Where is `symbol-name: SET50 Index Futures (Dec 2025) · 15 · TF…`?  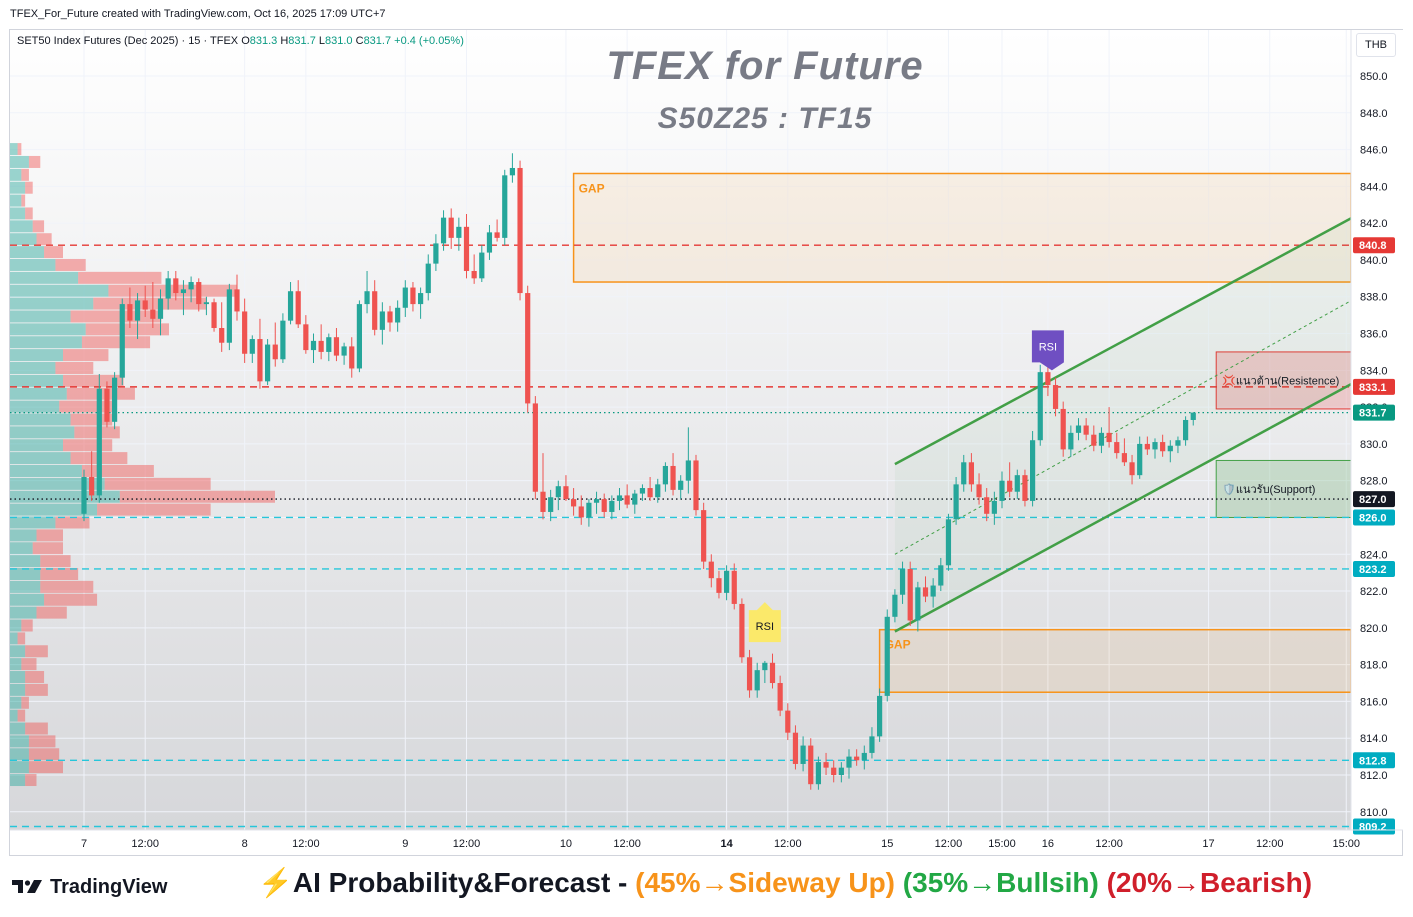
symbol-name: SET50 Index Futures (Dec 2025) · 15 · TF… is located at coordinates (128, 41).